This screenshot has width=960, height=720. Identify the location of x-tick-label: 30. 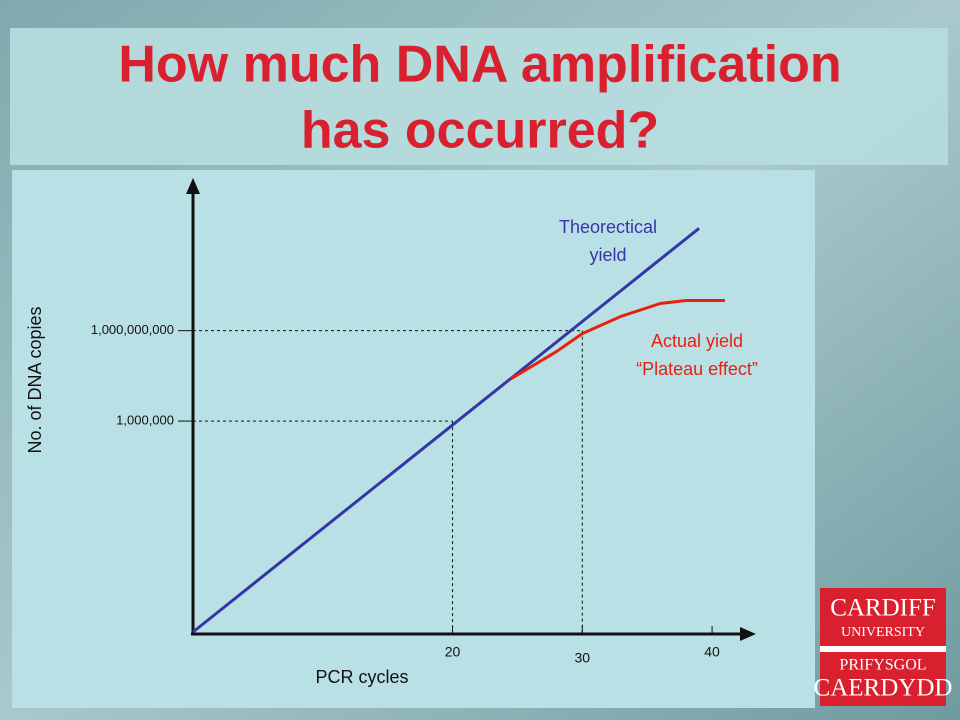
(583, 658).